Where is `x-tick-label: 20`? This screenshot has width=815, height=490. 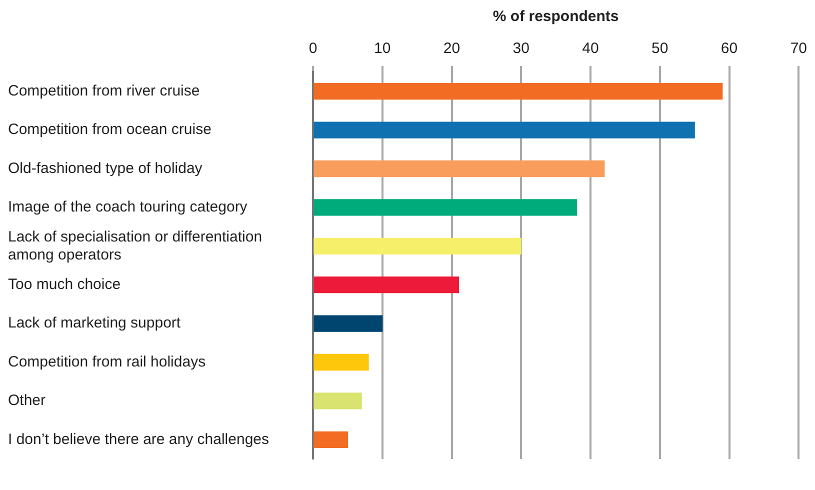
x-tick-label: 20 is located at coordinates (451, 49).